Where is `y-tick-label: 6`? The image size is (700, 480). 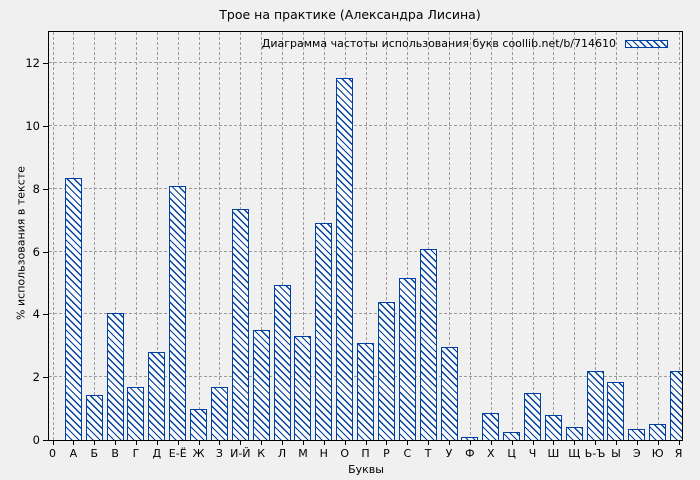
y-tick-label: 6 is located at coordinates (36, 251).